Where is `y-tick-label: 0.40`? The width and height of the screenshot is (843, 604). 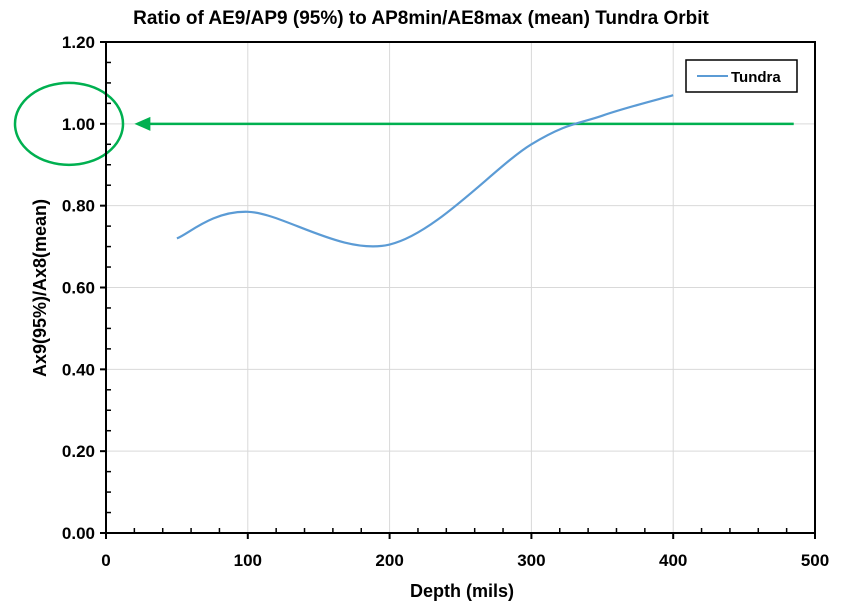 y-tick-label: 0.40 is located at coordinates (78, 369).